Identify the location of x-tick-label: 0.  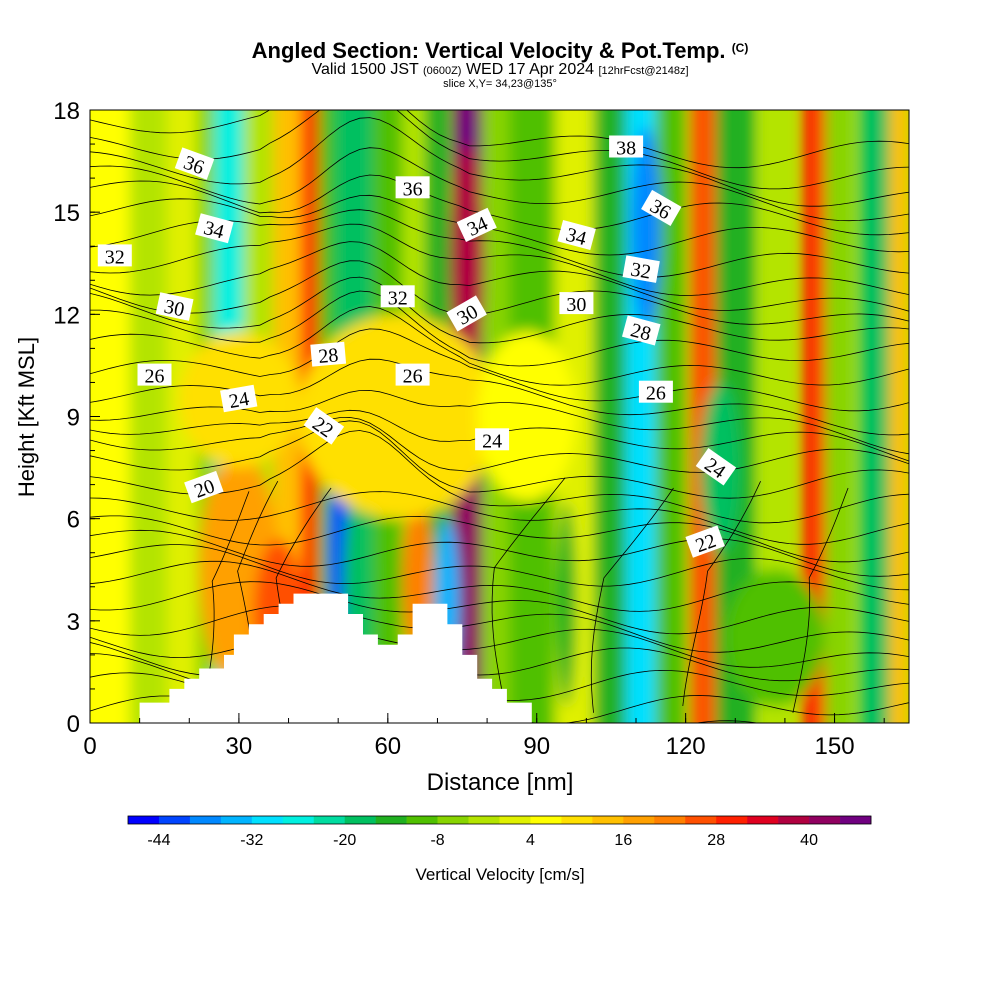
(89, 746).